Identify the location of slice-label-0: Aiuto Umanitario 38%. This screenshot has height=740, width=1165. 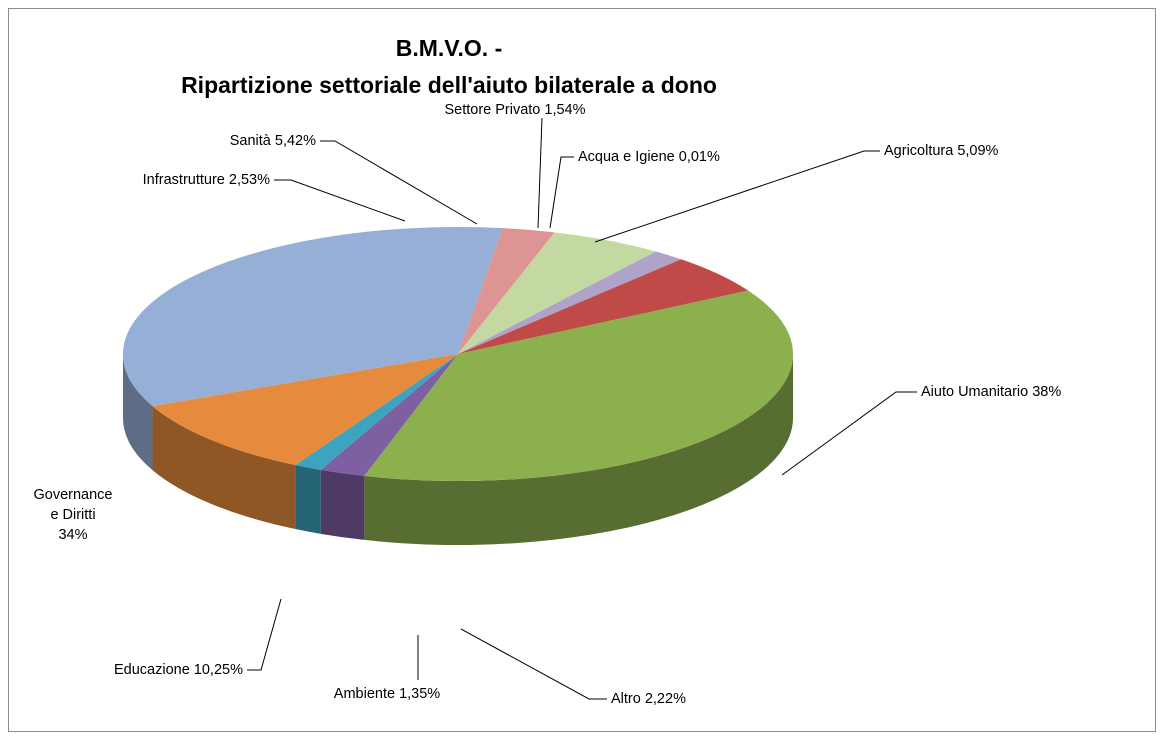
(991, 392).